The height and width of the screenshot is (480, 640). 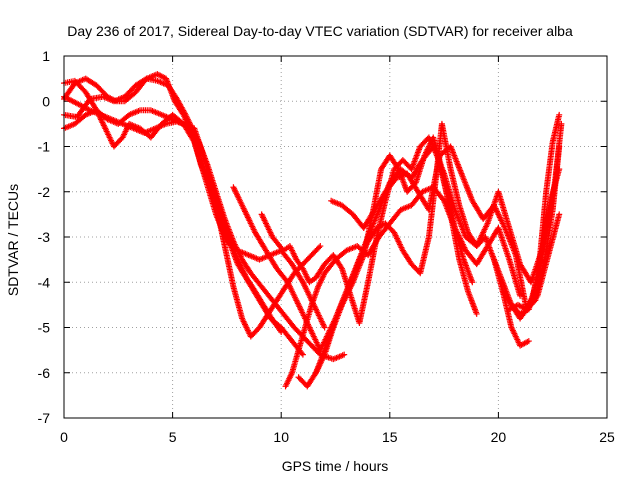 I want to click on x-axis-label: GPS time / hours, so click(x=335, y=466).